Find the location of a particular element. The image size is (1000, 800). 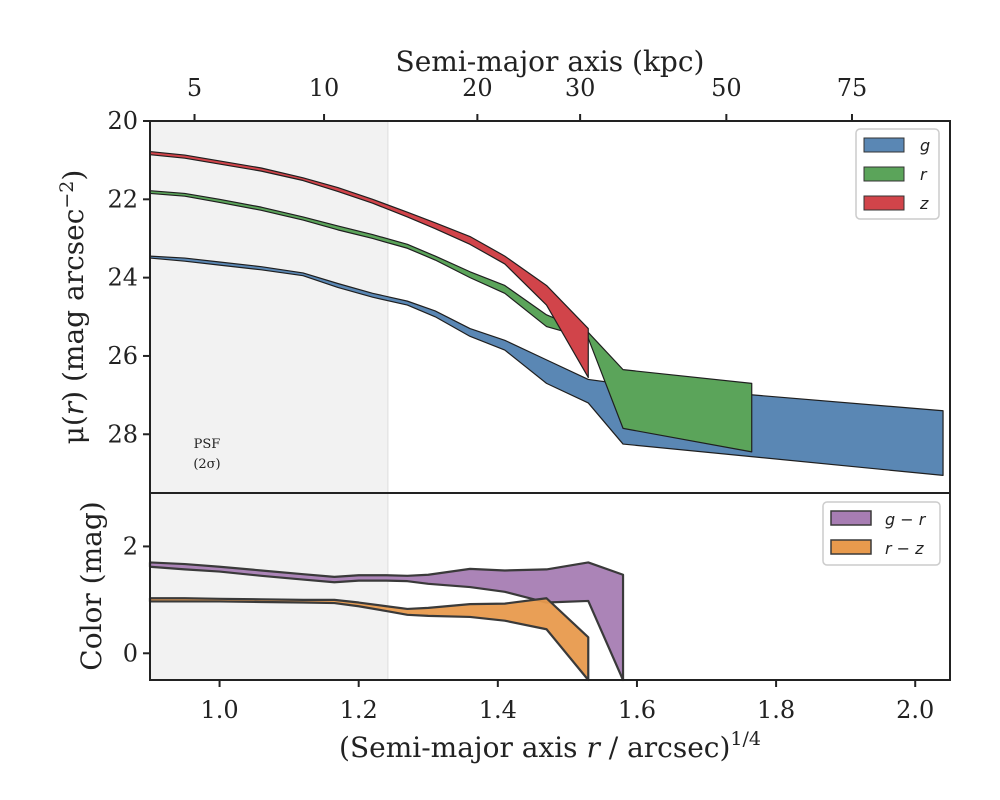

legend-label-r: r is located at coordinates (924, 174).